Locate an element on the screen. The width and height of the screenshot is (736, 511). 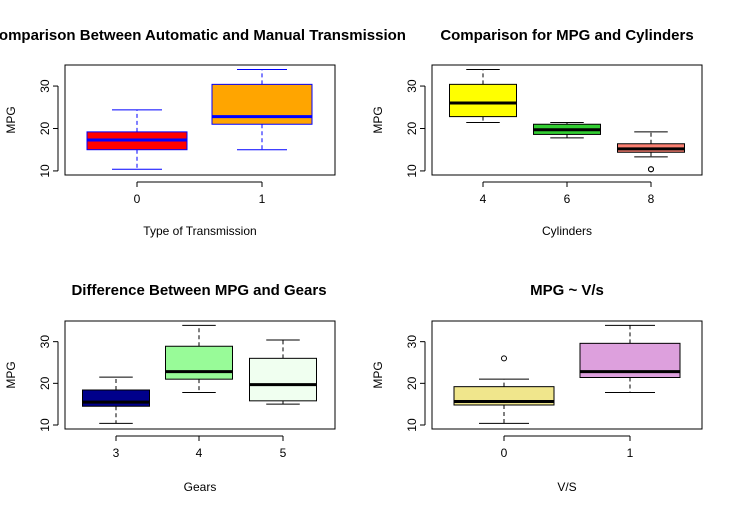
x-axis-label: V/S is located at coordinates (566, 487).